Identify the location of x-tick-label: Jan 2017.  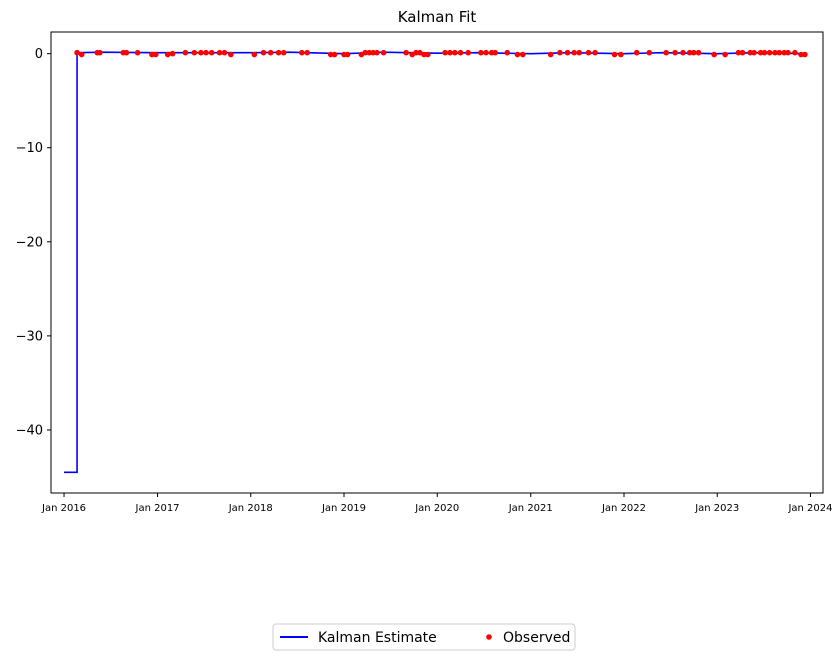
(157, 508).